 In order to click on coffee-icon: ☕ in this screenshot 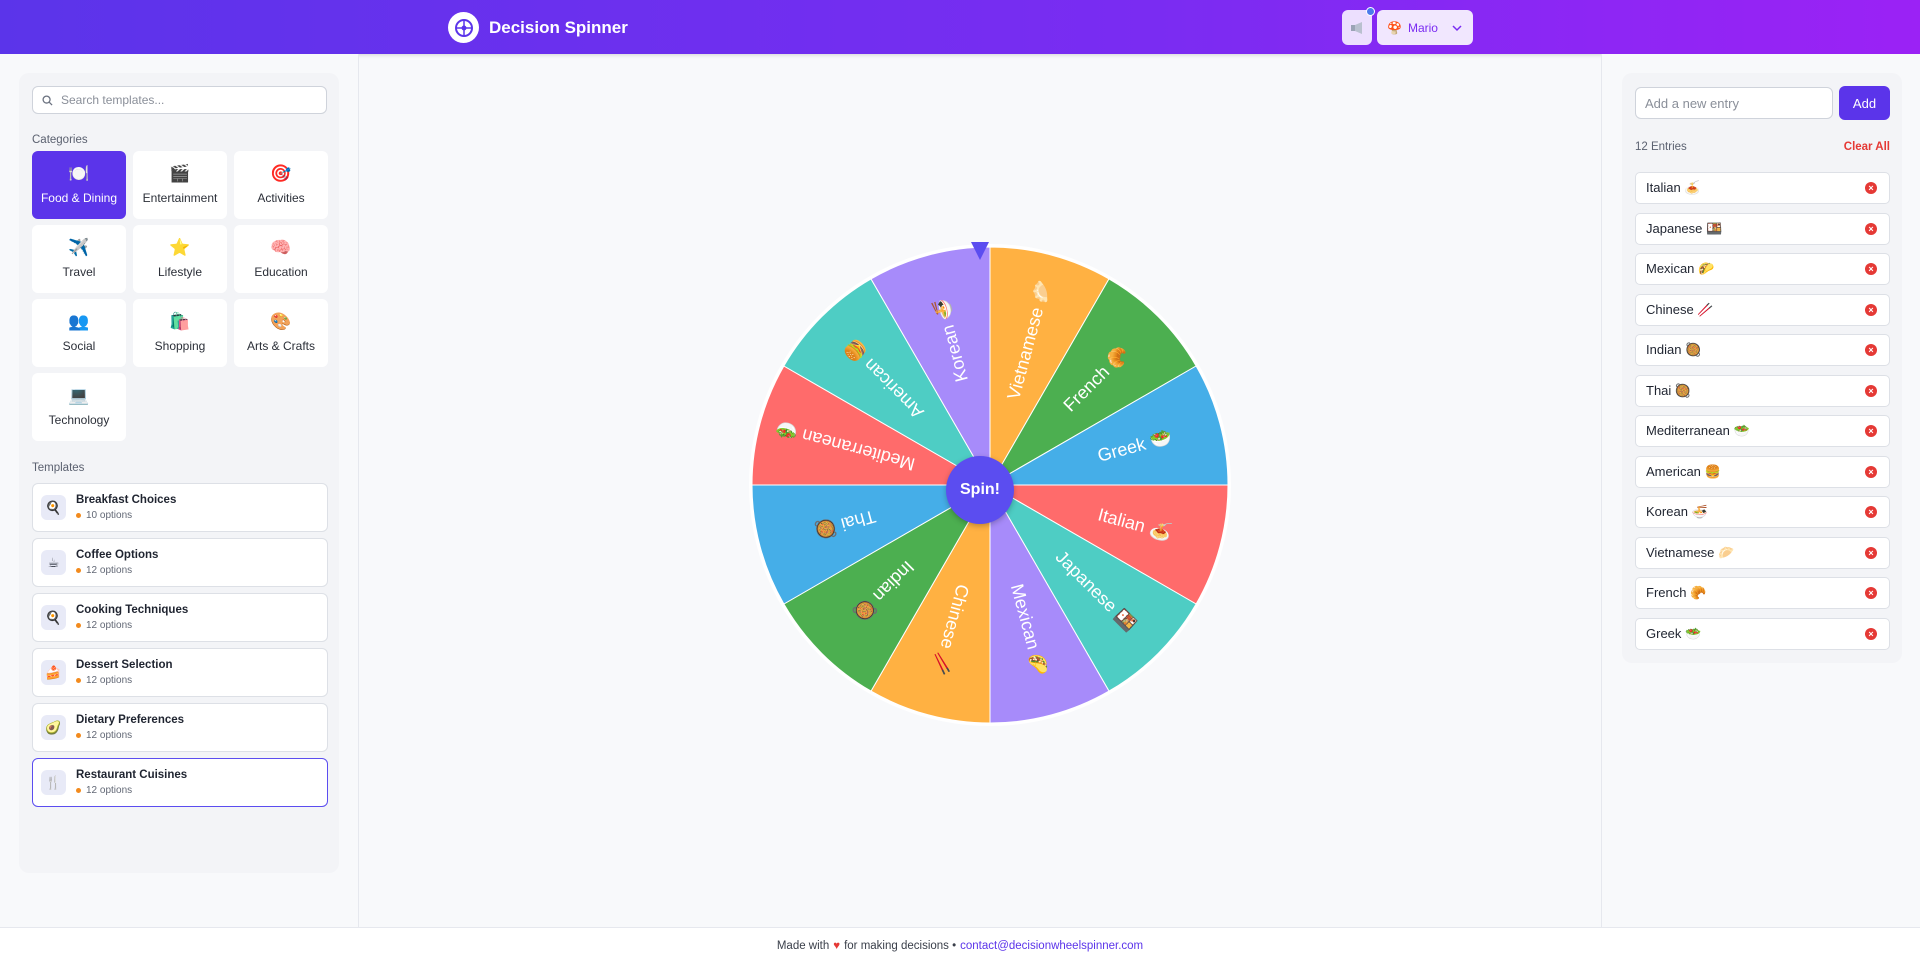, I will do `click(53, 562)`.